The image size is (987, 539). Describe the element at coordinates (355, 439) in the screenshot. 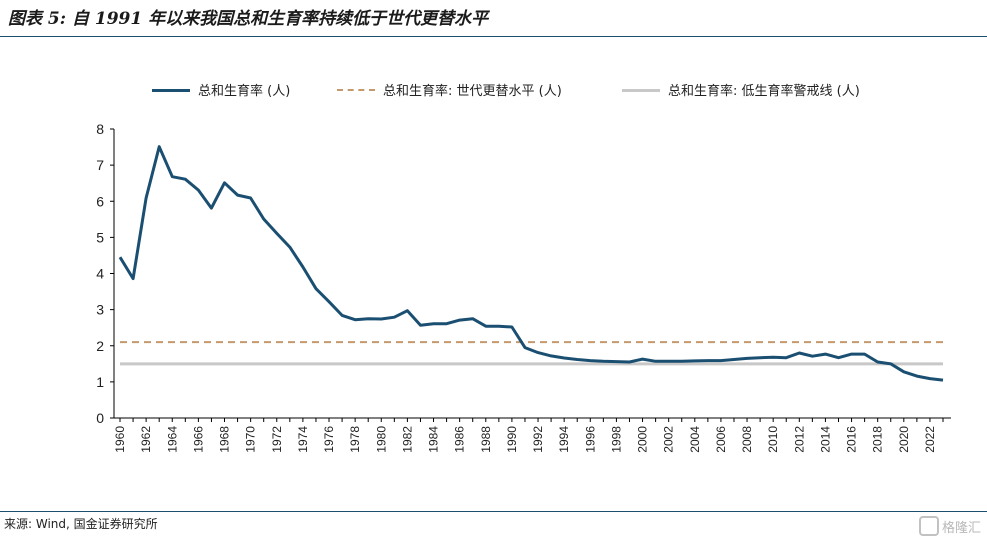

I see `x-tick-label: 1978` at that location.